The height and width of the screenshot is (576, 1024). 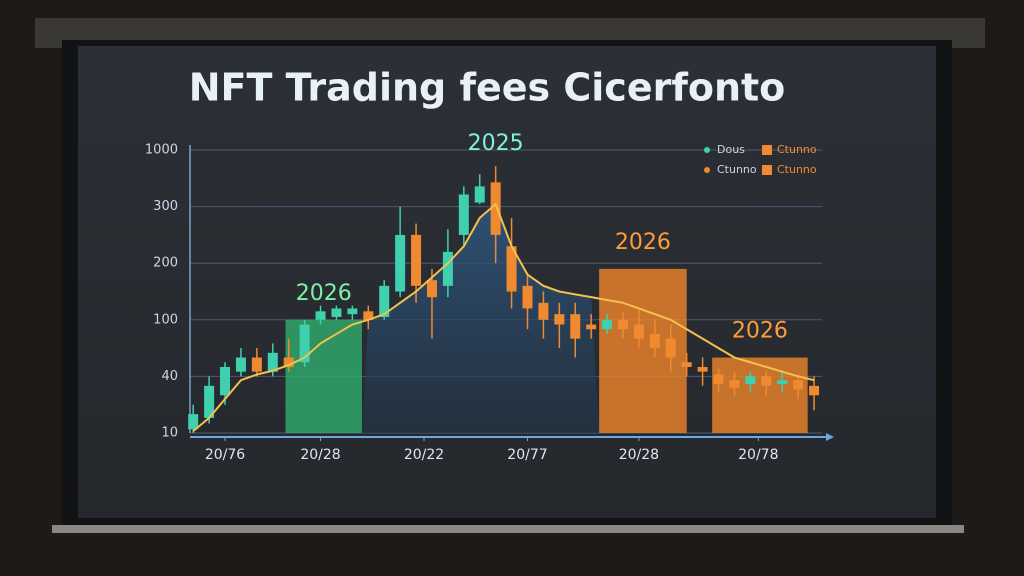 I want to click on peak-label: 2025, so click(x=496, y=143).